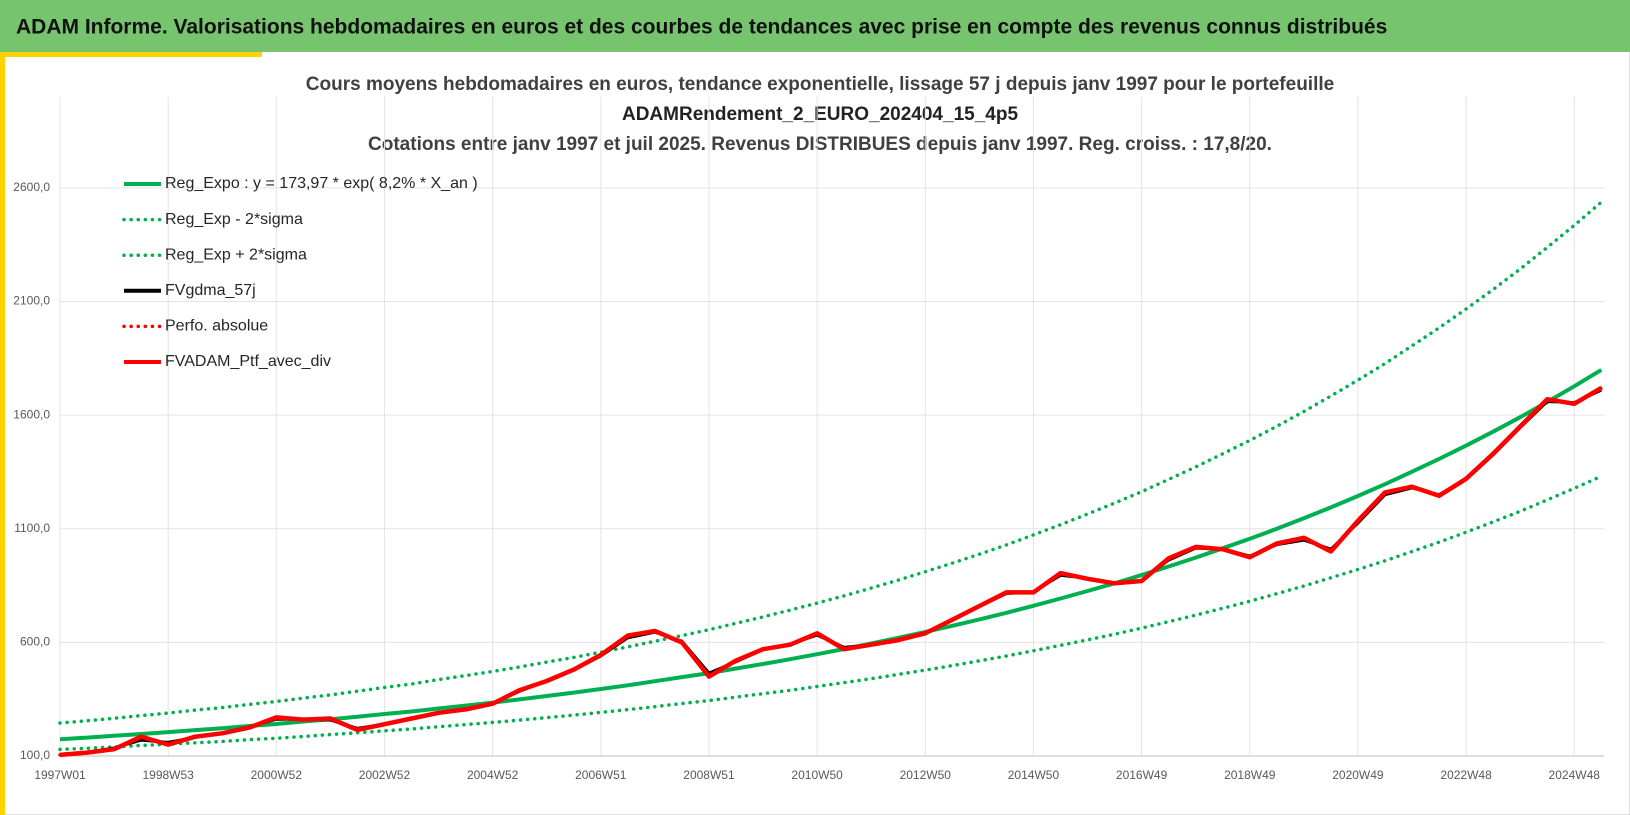  I want to click on legend-label: Reg_Exp - 2*sigma, so click(234, 219).